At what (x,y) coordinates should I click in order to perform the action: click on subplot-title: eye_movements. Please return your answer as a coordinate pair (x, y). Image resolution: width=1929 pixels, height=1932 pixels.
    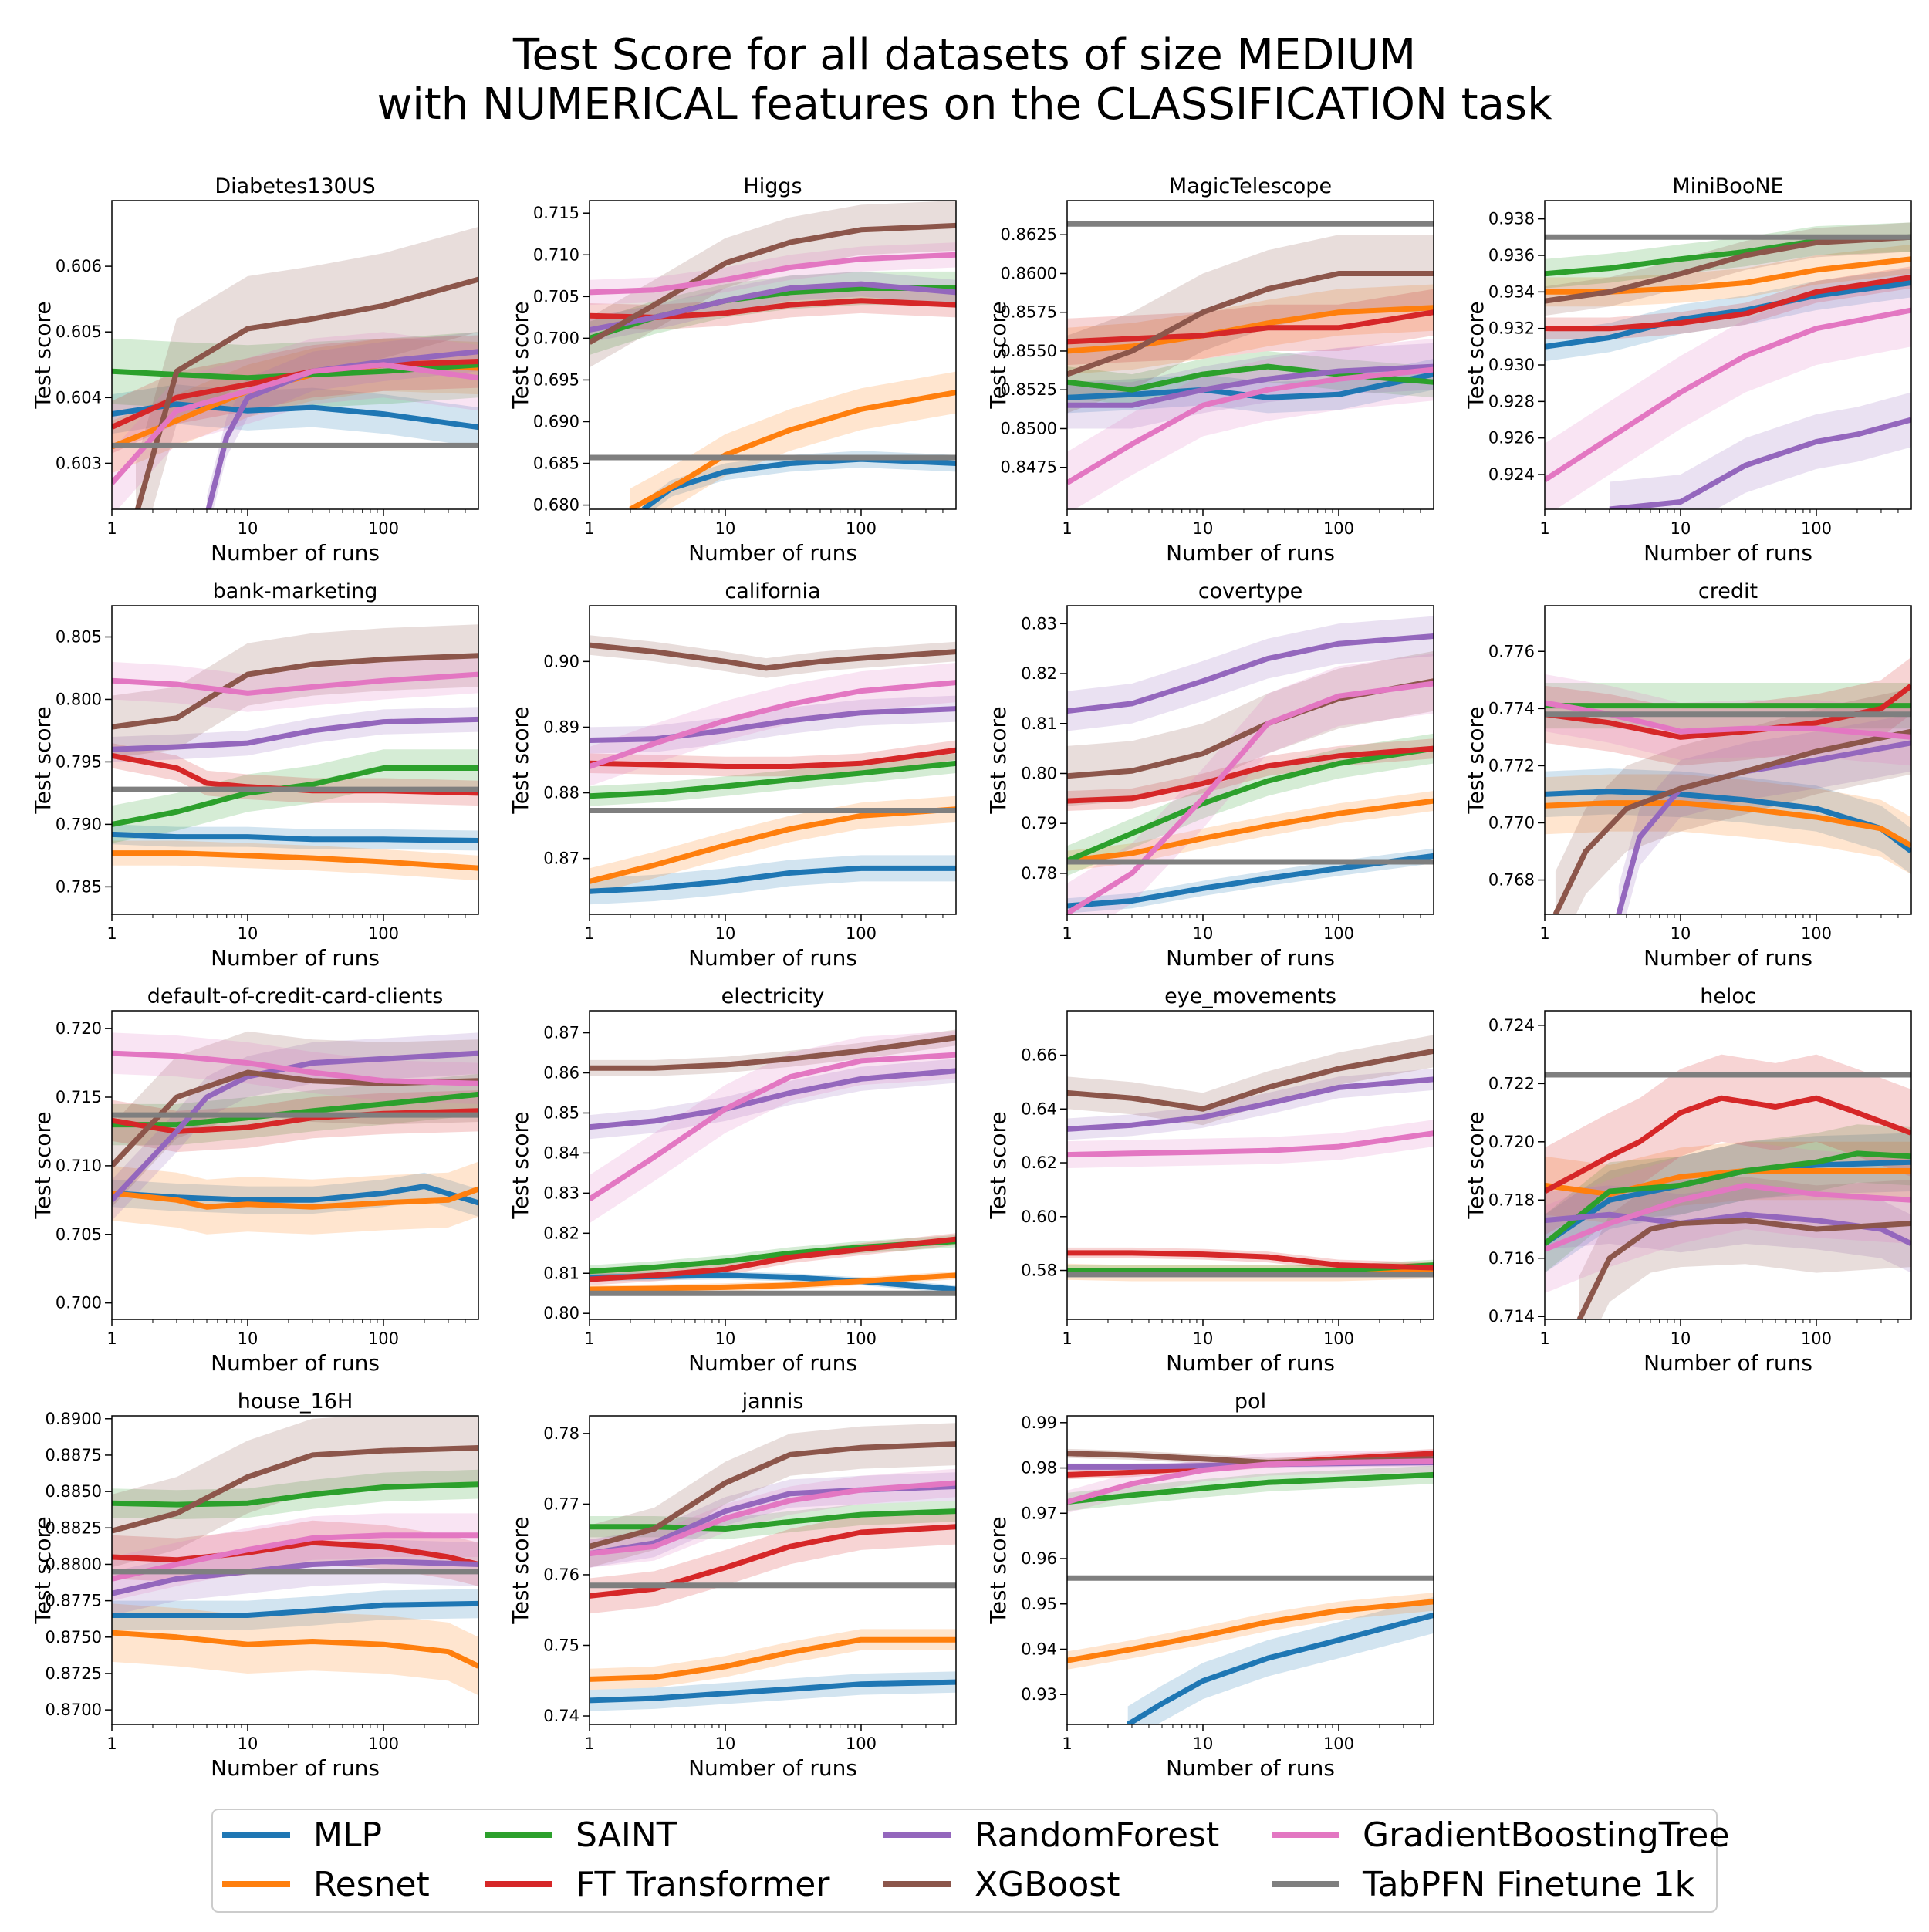
    Looking at the image, I should click on (1250, 996).